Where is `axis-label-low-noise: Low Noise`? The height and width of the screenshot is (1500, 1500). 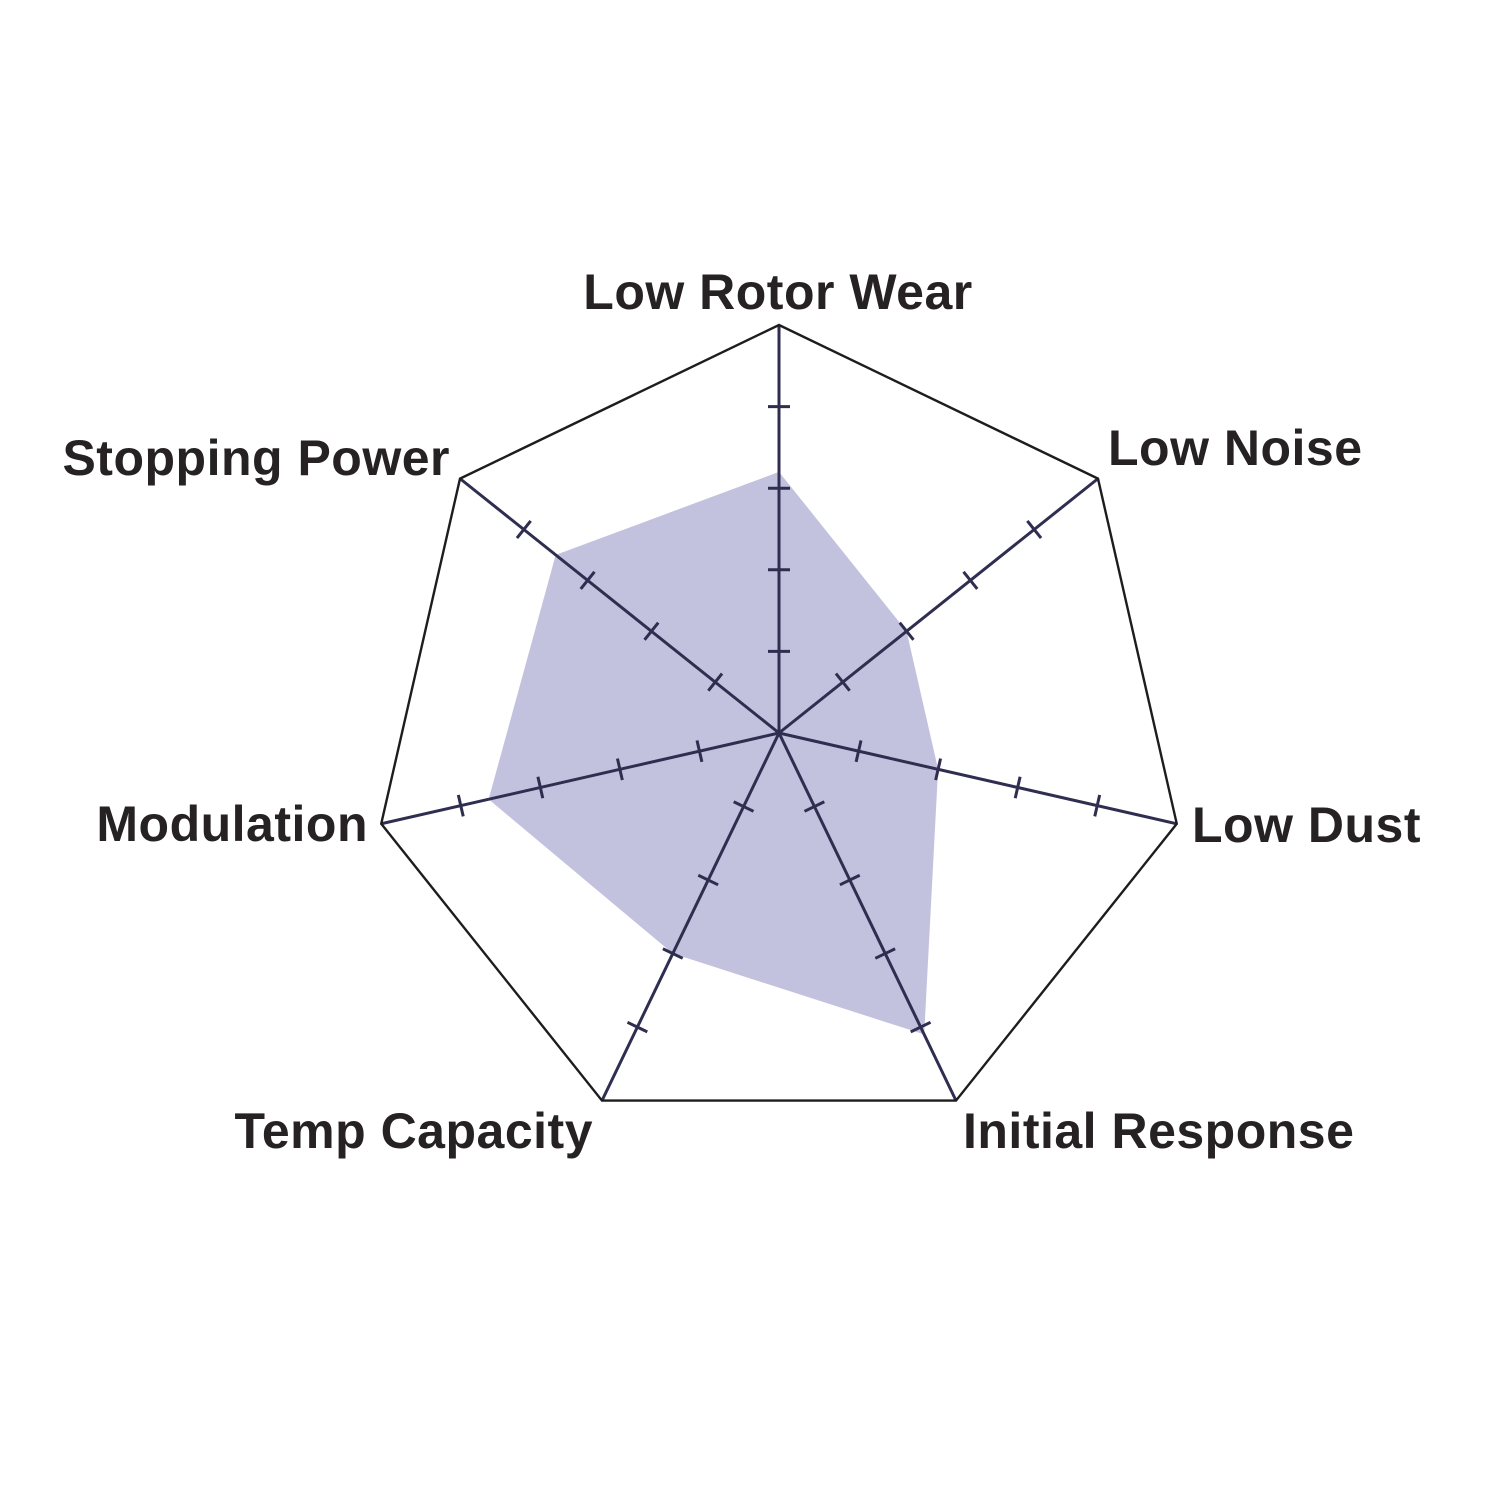 axis-label-low-noise: Low Noise is located at coordinates (1235, 448).